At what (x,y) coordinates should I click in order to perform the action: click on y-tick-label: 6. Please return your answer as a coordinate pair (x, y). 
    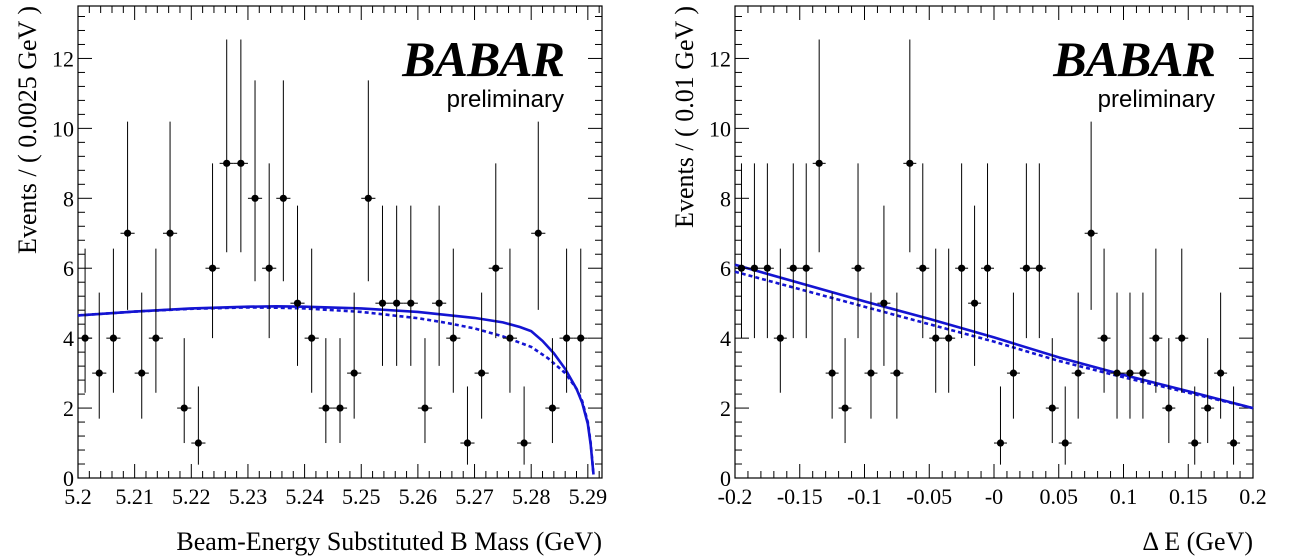
    Looking at the image, I should click on (68, 268).